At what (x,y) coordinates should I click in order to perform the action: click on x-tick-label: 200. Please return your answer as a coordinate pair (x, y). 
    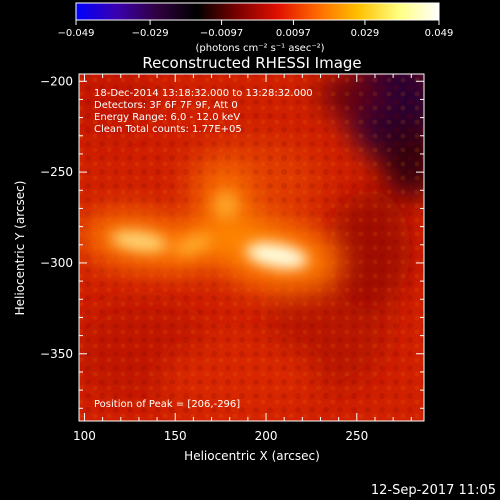
    Looking at the image, I should click on (266, 436).